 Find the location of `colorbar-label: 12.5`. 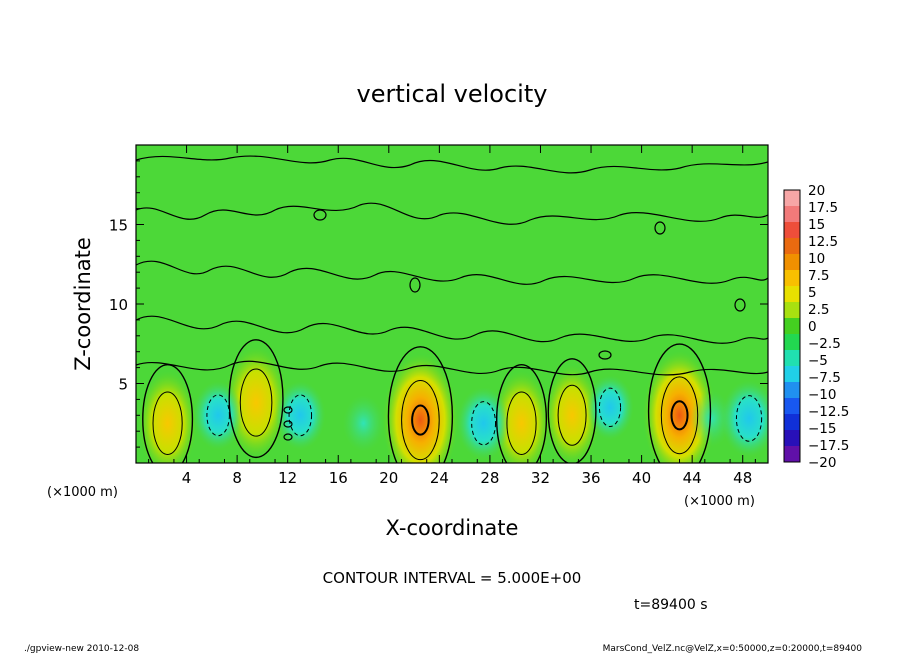

colorbar-label: 12.5 is located at coordinates (823, 242).